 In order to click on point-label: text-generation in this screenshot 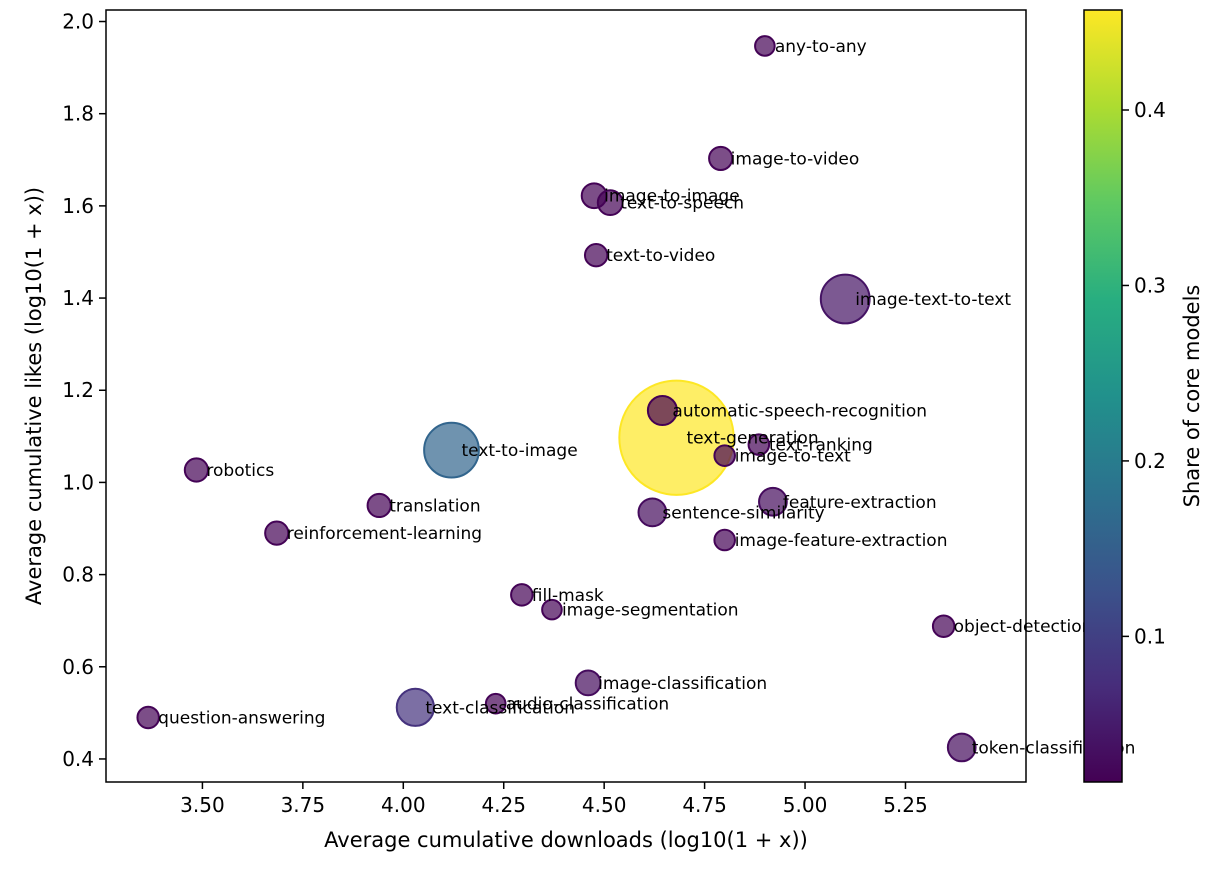, I will do `click(752, 439)`.